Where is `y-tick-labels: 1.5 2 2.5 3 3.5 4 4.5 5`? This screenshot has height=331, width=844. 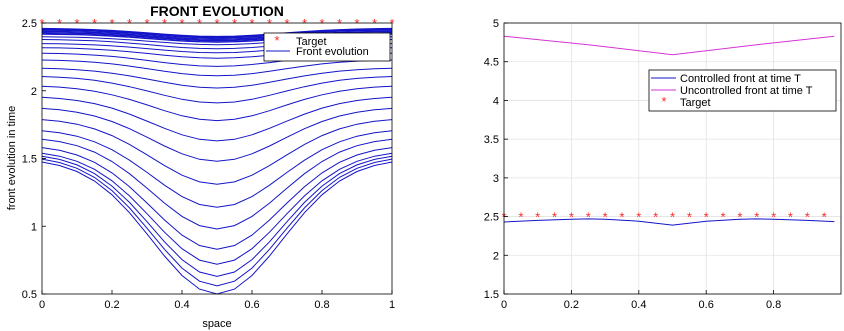
y-tick-labels: 1.5 2 2.5 3 3.5 4 4.5 5 is located at coordinates (496, 159).